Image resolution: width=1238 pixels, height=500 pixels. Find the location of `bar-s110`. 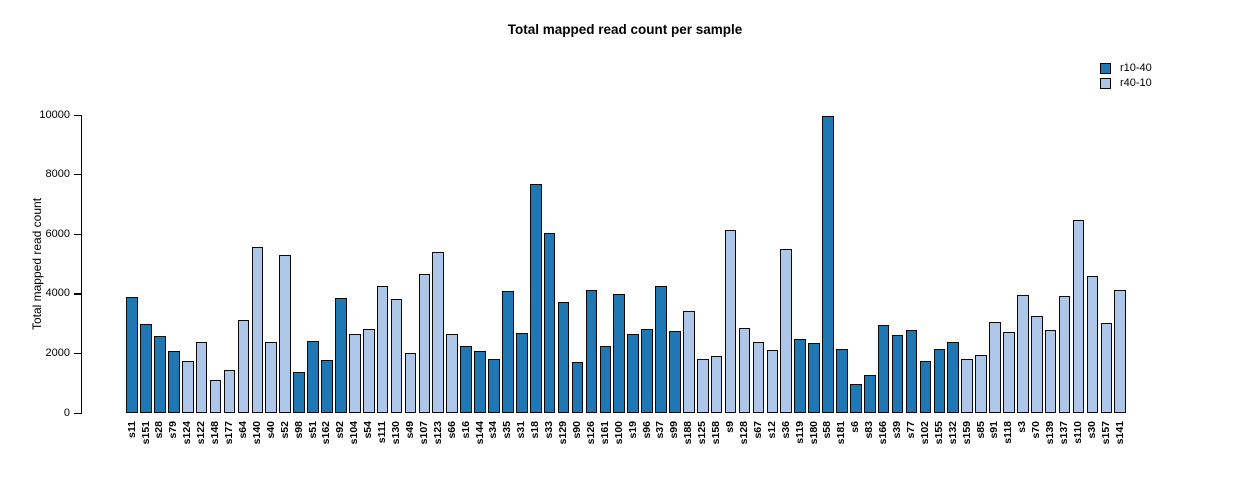

bar-s110 is located at coordinates (1078, 316).